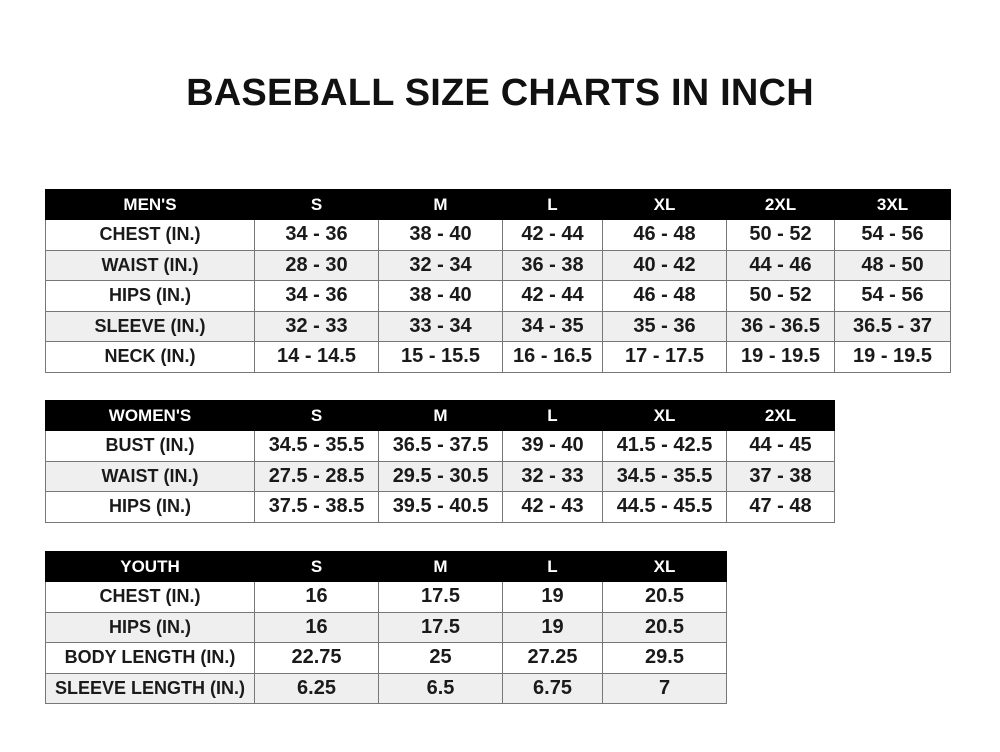 This screenshot has width=1000, height=752. Describe the element at coordinates (316, 507) in the screenshot. I see `size-value: 37.5 - 38.5` at that location.